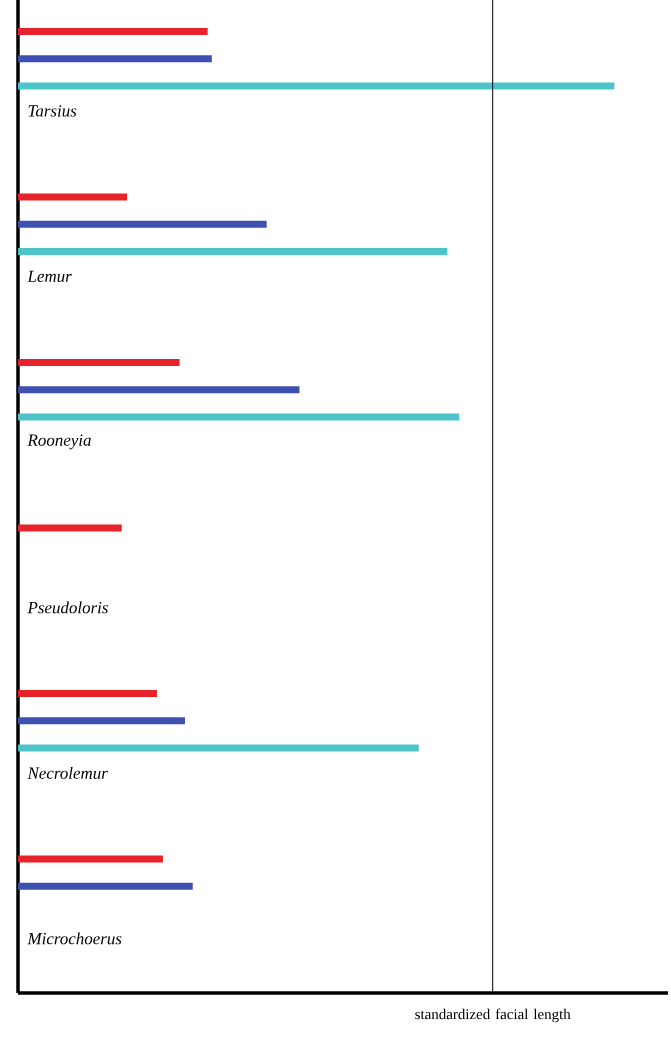 Image resolution: width=671 pixels, height=1060 pixels. I want to click on y-tick-label: Necrolemur, so click(67, 772).